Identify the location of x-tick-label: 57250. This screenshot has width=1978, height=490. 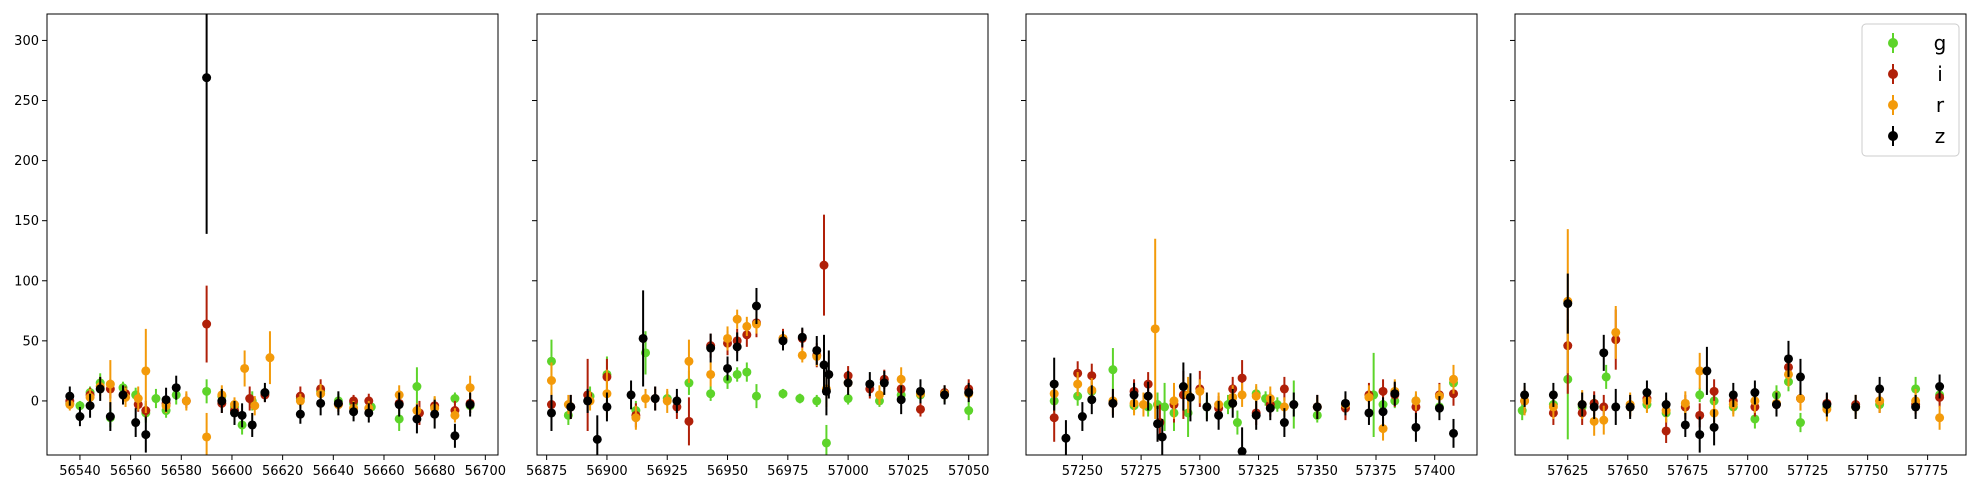
(1082, 471).